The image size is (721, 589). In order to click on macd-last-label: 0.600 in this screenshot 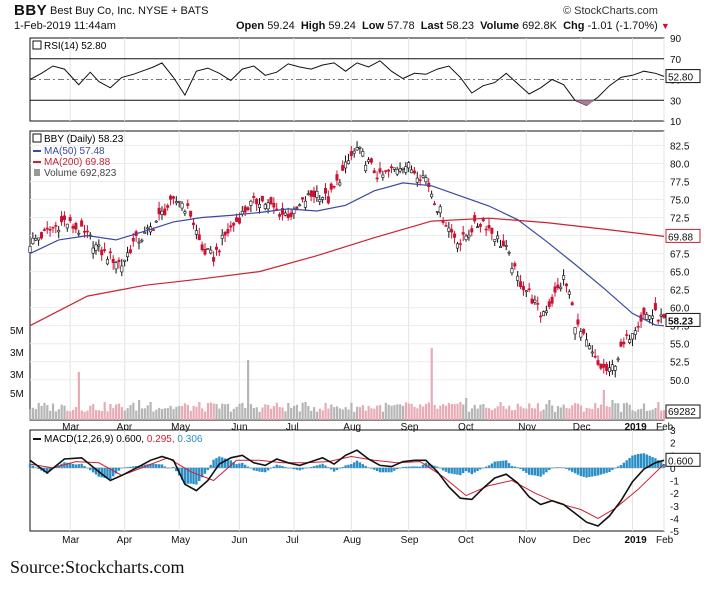, I will do `click(680, 461)`.